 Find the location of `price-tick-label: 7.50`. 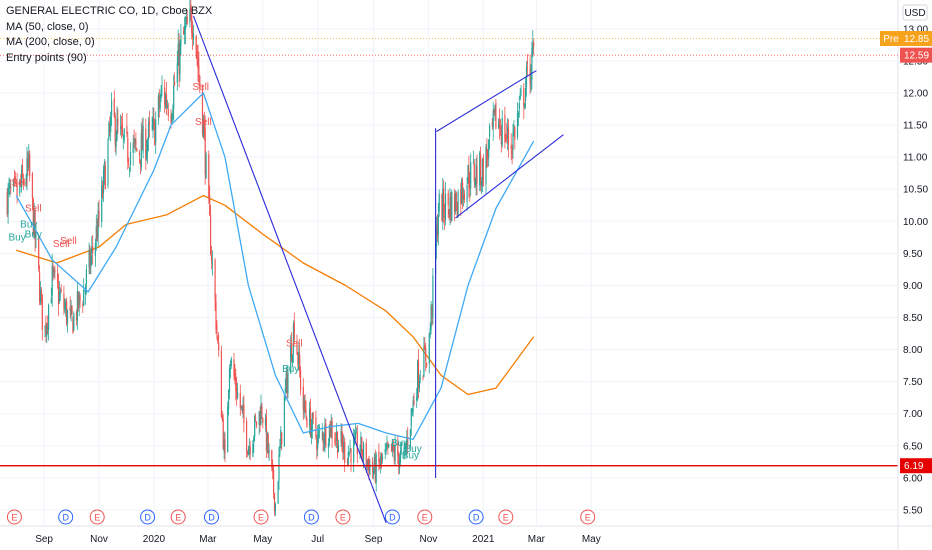

price-tick-label: 7.50 is located at coordinates (913, 382).